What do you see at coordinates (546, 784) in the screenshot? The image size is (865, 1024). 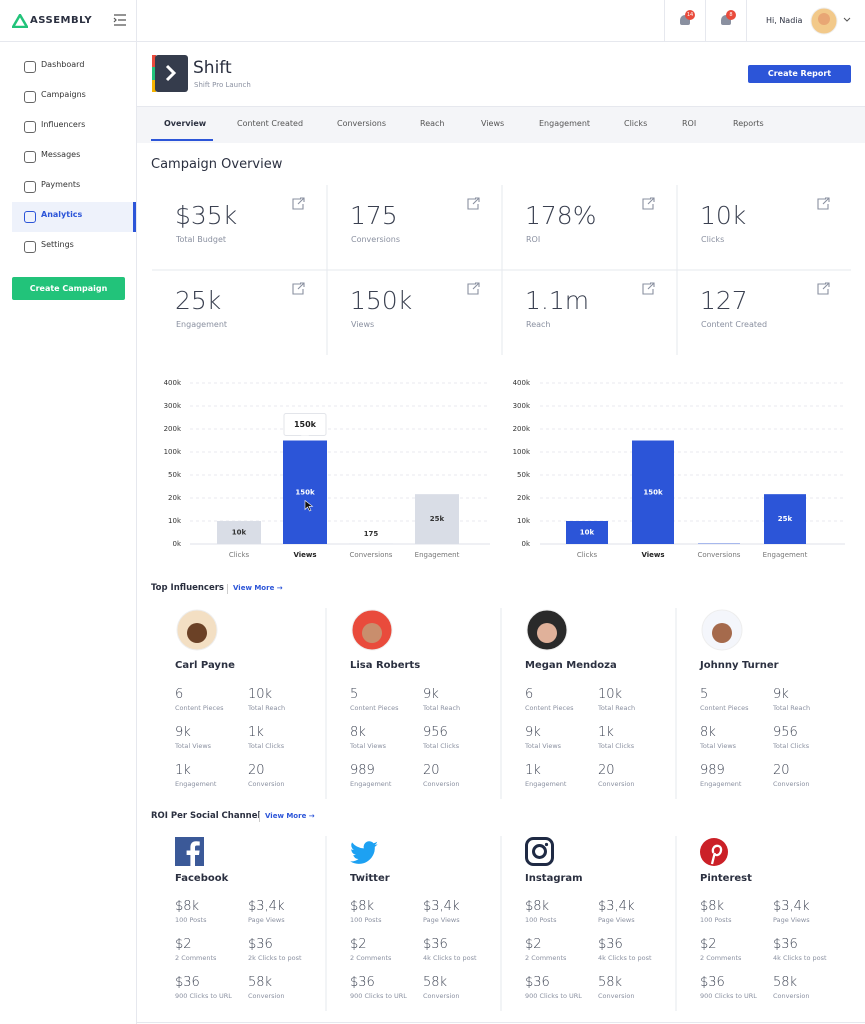 I see `card-stat-label: Engagement` at bounding box center [546, 784].